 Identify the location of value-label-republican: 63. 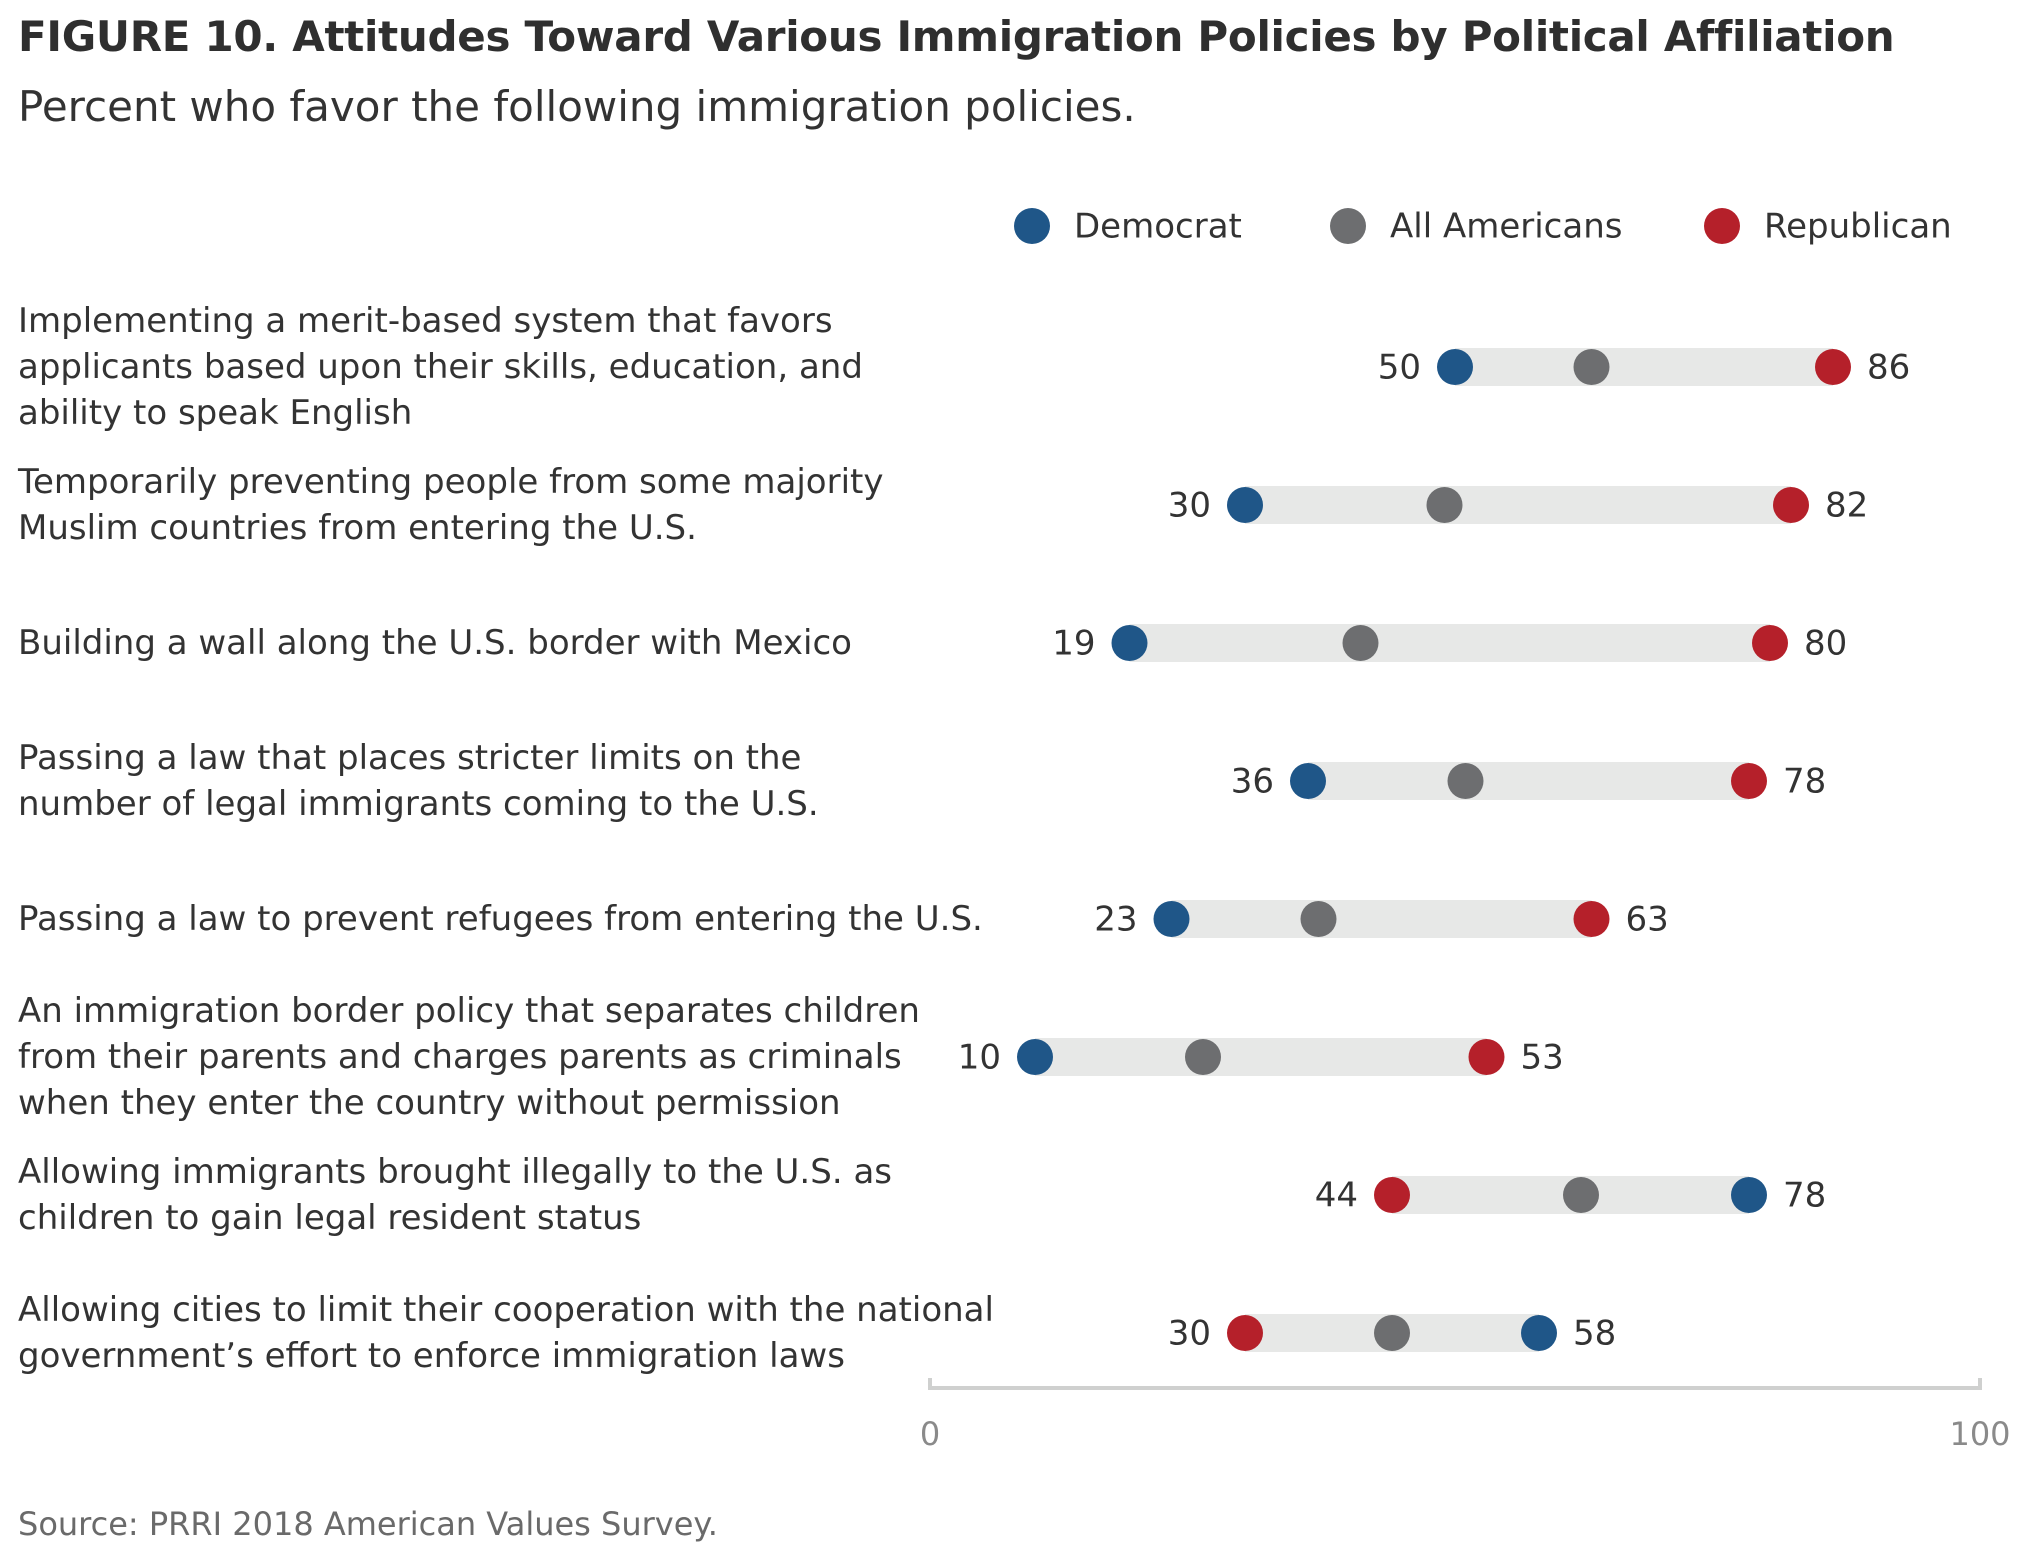
(1647, 920).